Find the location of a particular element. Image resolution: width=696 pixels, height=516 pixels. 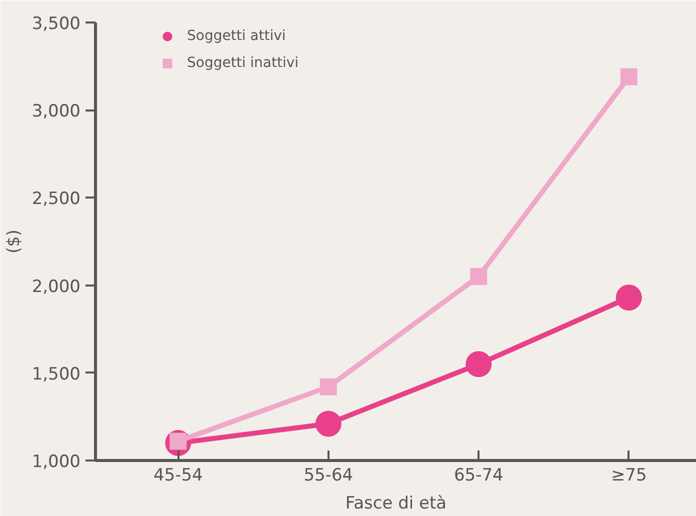

y-tick-label: 3,000 is located at coordinates (56, 112).